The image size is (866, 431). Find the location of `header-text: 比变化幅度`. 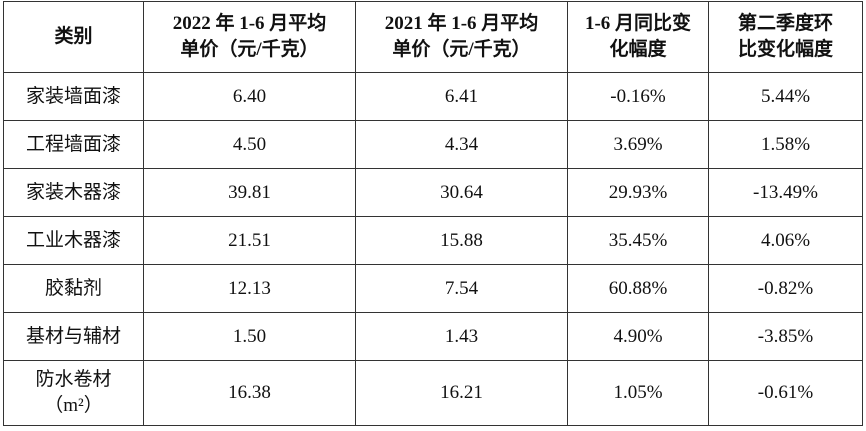

header-text: 比变化幅度 is located at coordinates (785, 49).